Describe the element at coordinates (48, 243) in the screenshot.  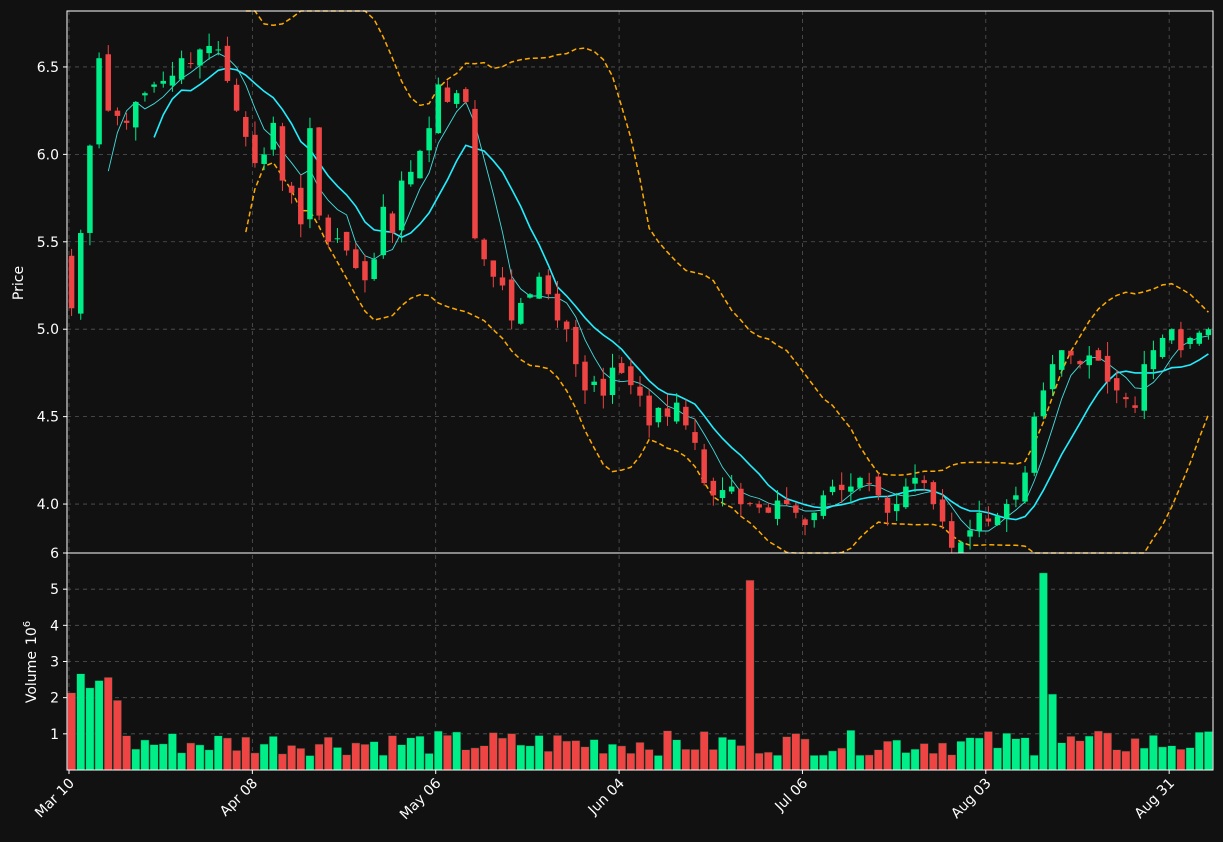
I see `price-tick-label: 5.5` at that location.